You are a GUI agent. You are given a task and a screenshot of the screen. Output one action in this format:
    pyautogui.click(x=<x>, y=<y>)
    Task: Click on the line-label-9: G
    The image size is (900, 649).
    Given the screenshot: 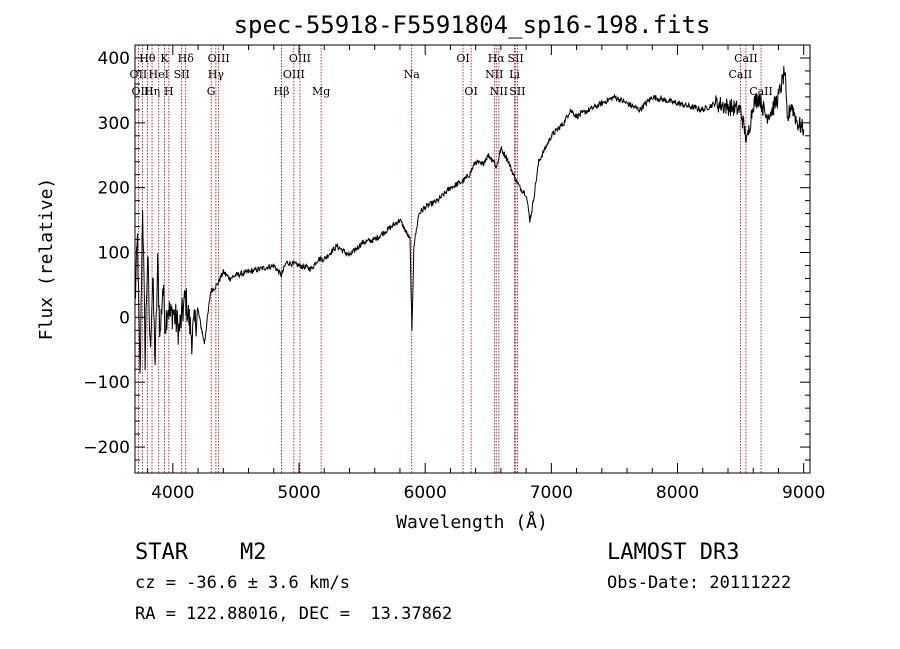 What is the action you would take?
    pyautogui.click(x=211, y=91)
    